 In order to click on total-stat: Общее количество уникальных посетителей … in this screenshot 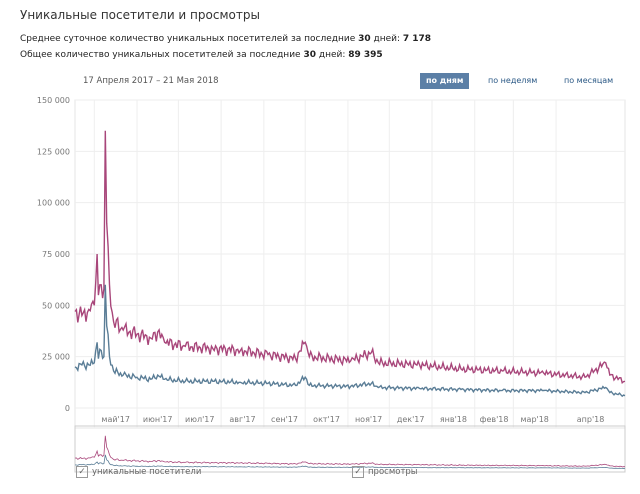, I will do `click(201, 55)`.